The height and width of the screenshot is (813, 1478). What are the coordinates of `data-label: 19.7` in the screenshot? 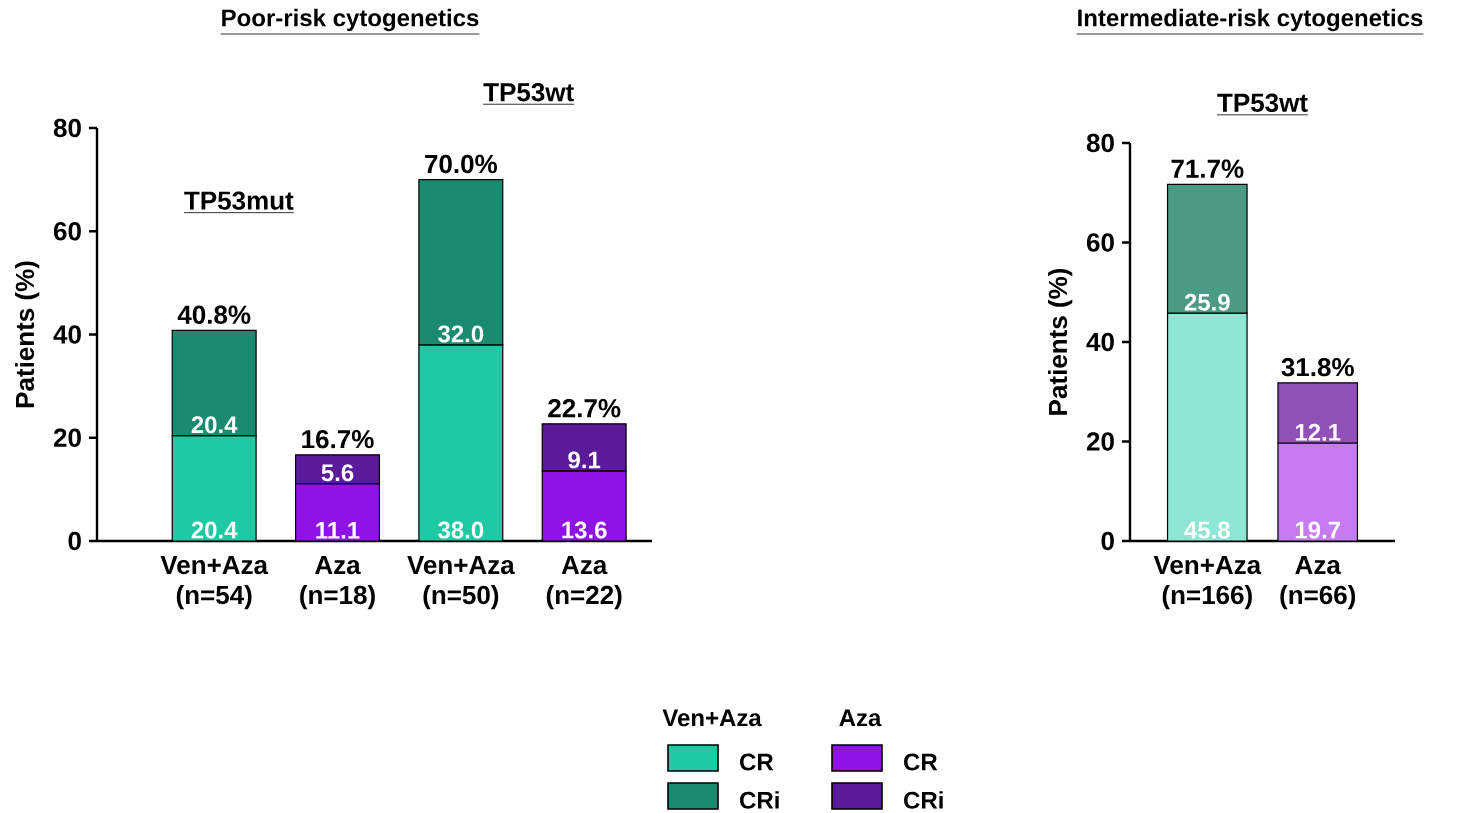 It's located at (1318, 530).